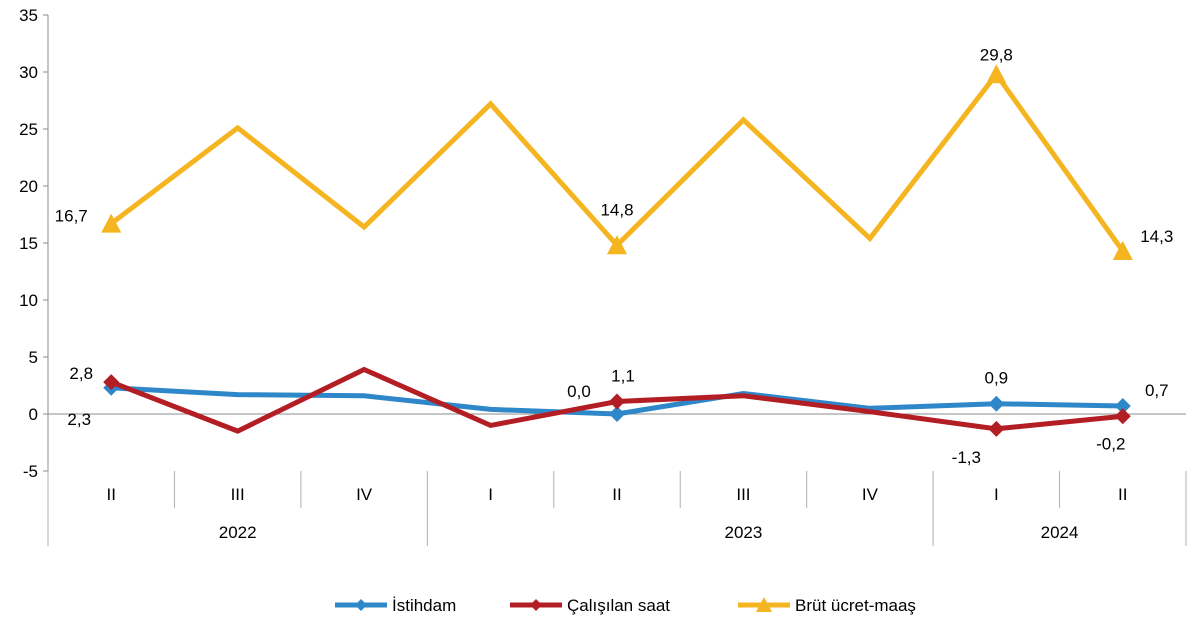 This screenshot has height=628, width=1188. I want to click on y-tick-label: 0, so click(33, 414).